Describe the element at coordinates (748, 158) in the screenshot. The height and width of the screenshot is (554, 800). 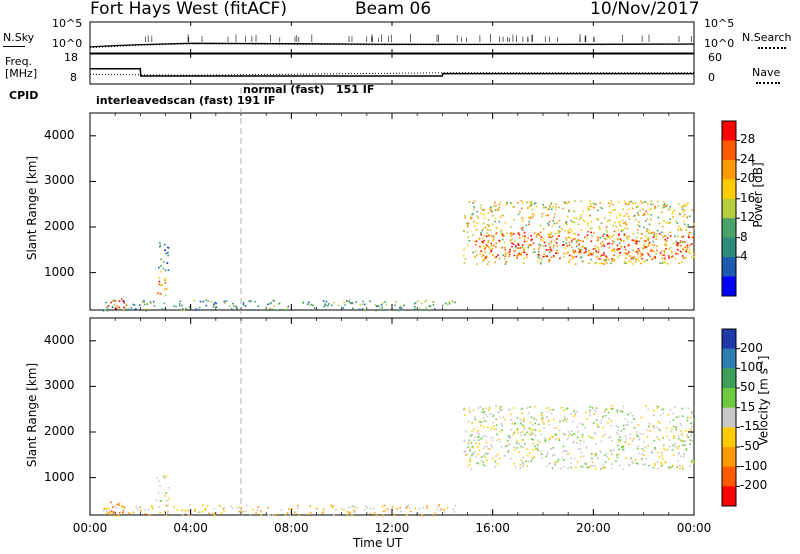
I see `power-colorbar-tick-label: 24` at that location.